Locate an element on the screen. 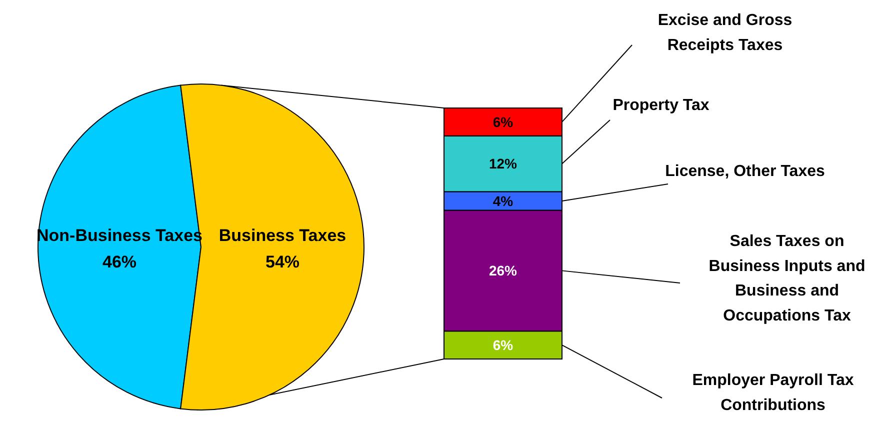 The width and height of the screenshot is (884, 439). data-label: 46% is located at coordinates (119, 262).